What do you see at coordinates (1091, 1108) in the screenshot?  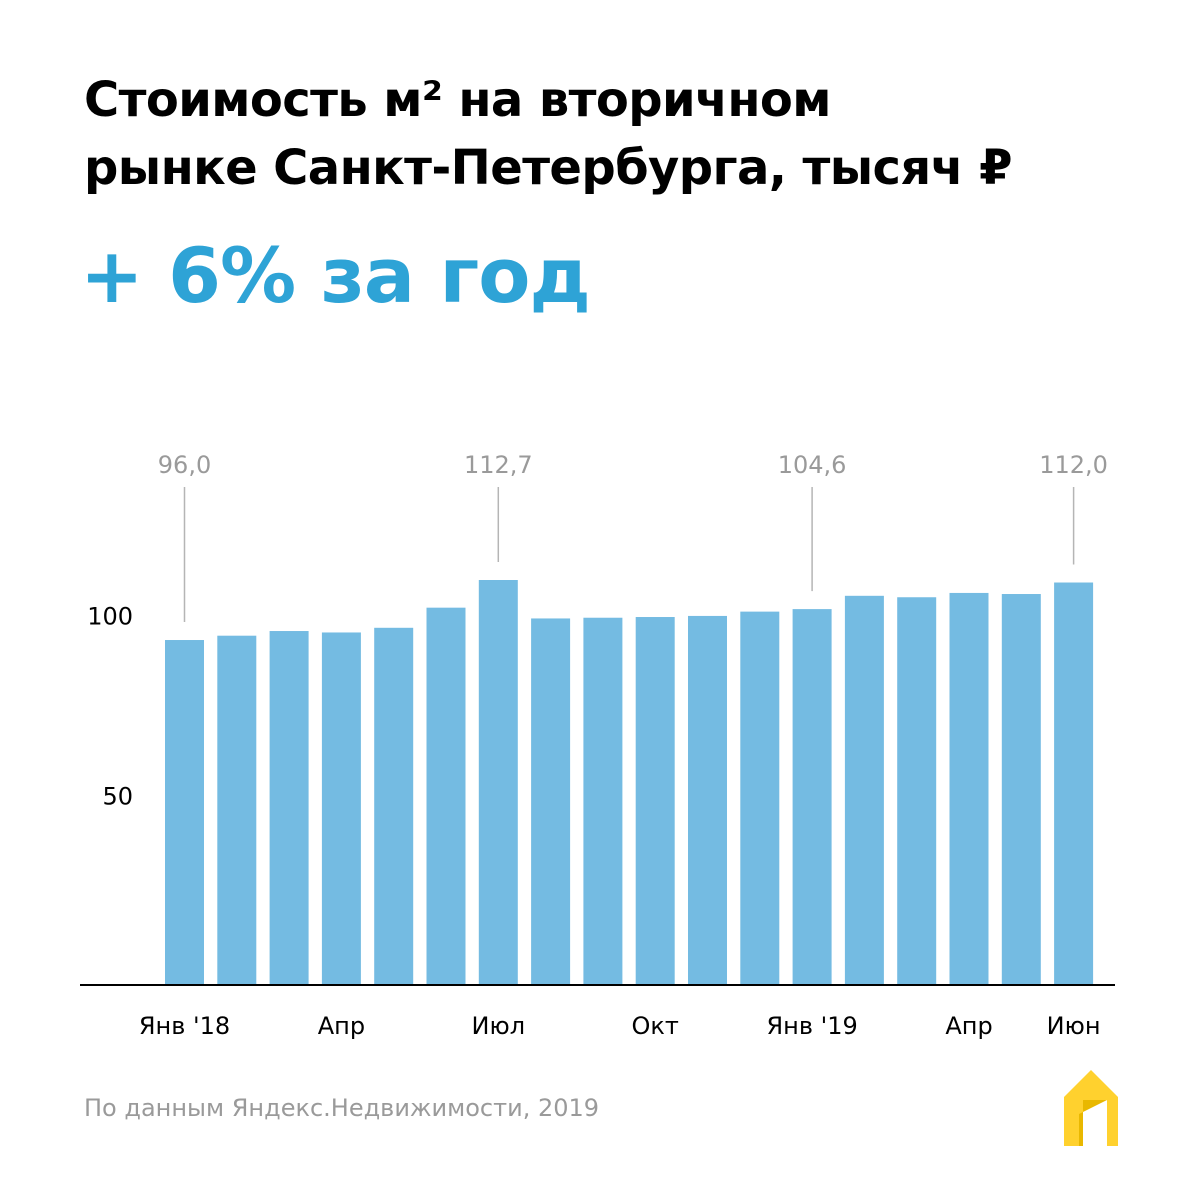 I see `yandex-realty-logo-icon` at bounding box center [1091, 1108].